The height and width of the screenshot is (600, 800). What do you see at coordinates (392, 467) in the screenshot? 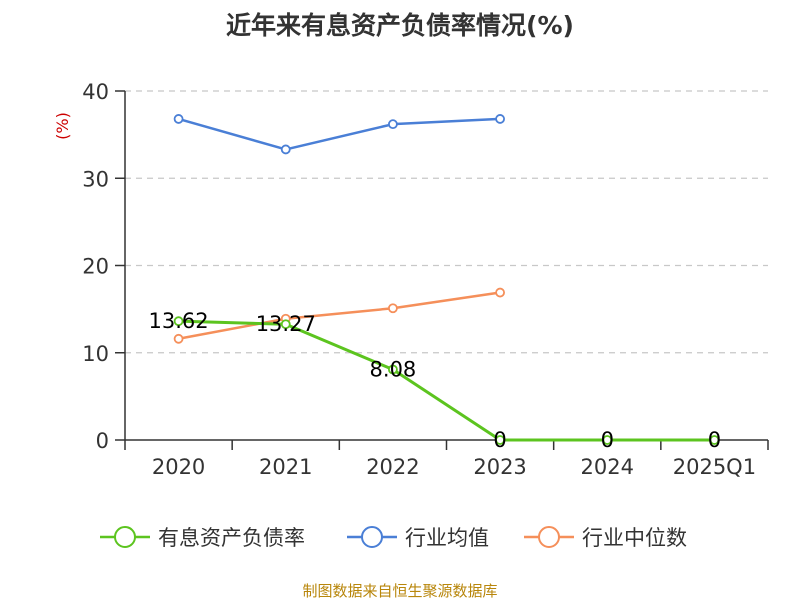
I see `x-tick-label-2022: 2022` at bounding box center [392, 467].